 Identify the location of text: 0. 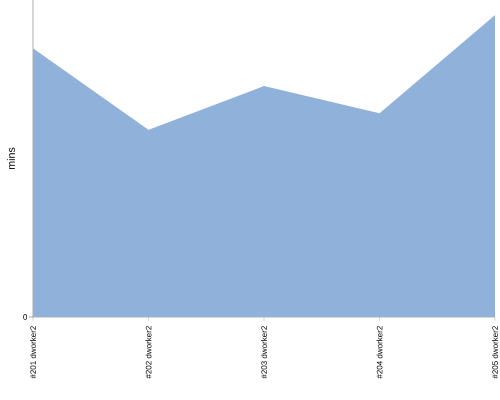
(25, 317).